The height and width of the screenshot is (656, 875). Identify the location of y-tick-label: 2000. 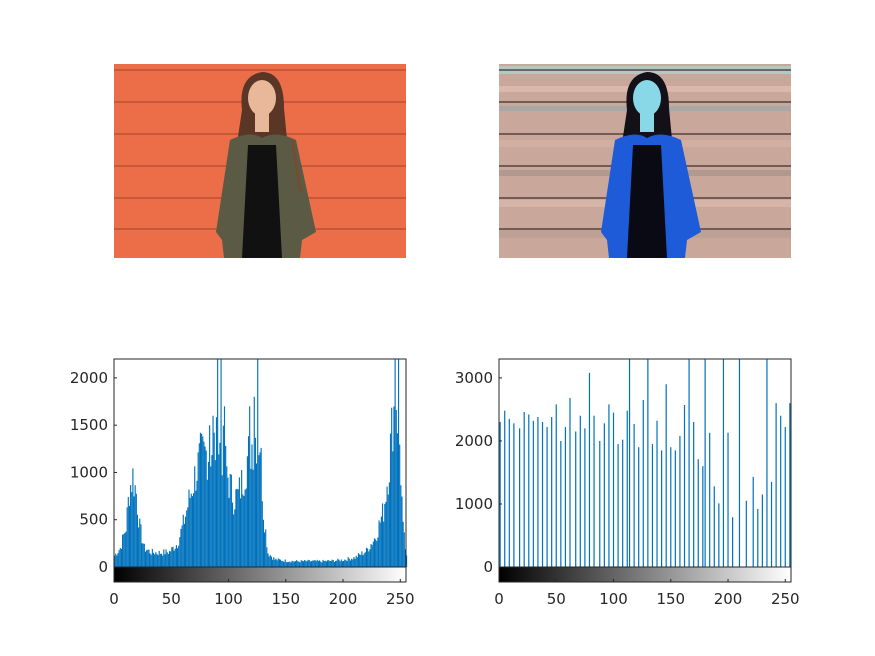
(89, 378).